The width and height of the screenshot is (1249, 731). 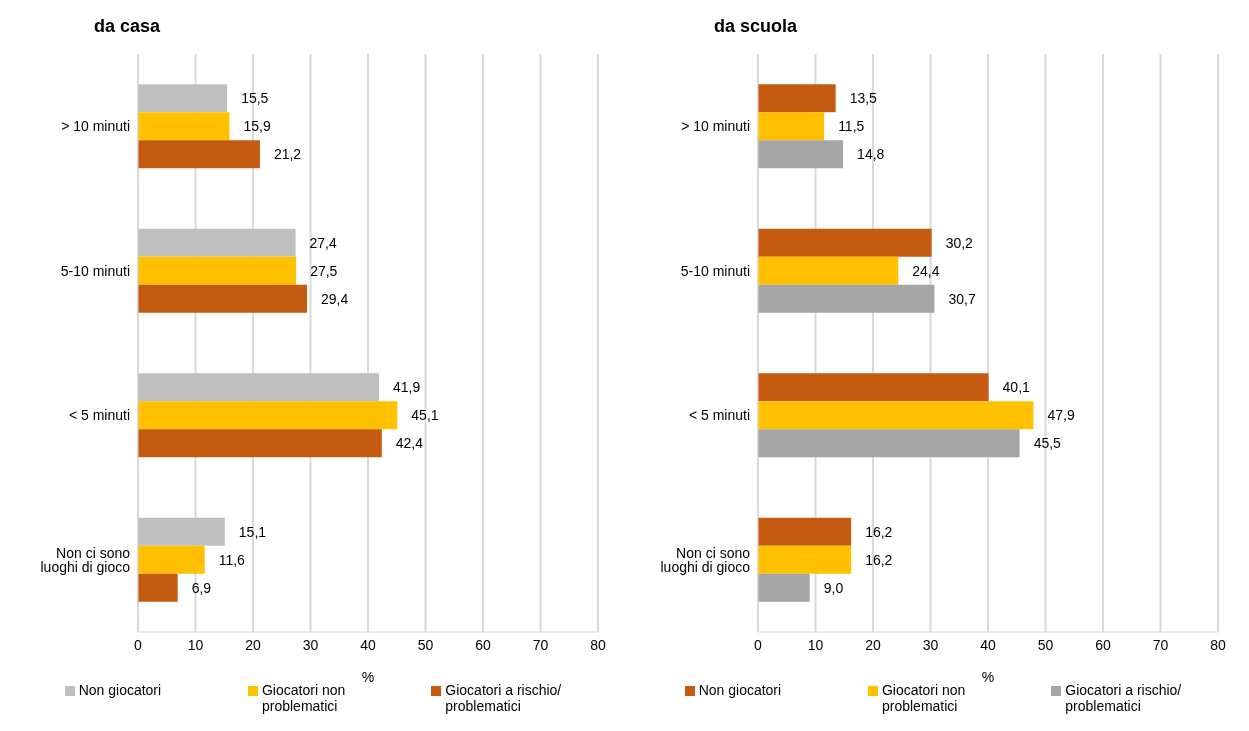 What do you see at coordinates (926, 270) in the screenshot?
I see `data-label: 24,4` at bounding box center [926, 270].